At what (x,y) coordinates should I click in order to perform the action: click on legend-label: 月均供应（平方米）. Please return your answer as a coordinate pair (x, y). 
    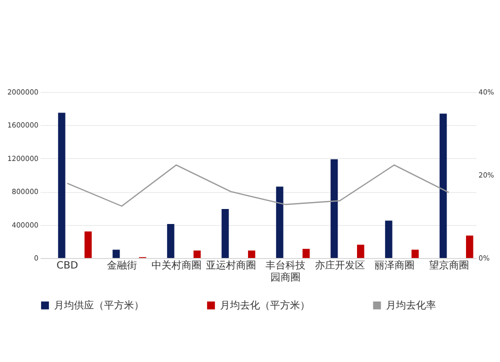
    Looking at the image, I should click on (99, 305).